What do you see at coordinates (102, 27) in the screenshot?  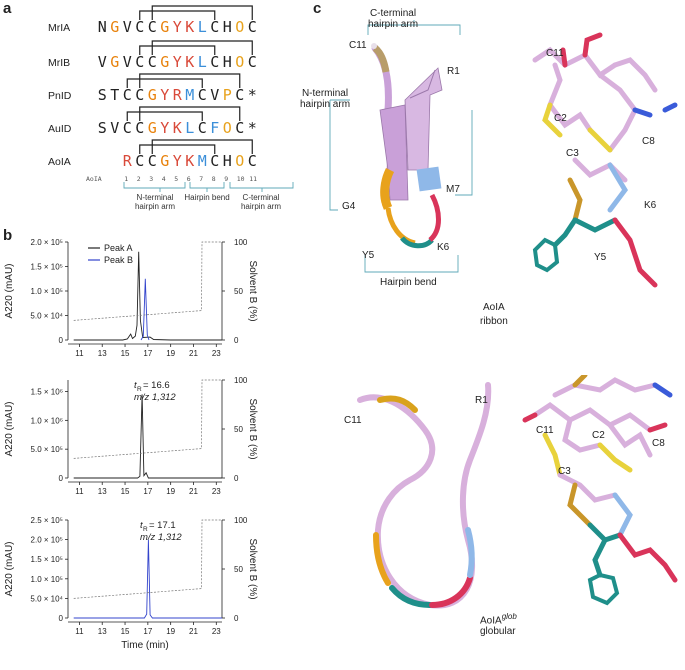 I see `residue: N` at bounding box center [102, 27].